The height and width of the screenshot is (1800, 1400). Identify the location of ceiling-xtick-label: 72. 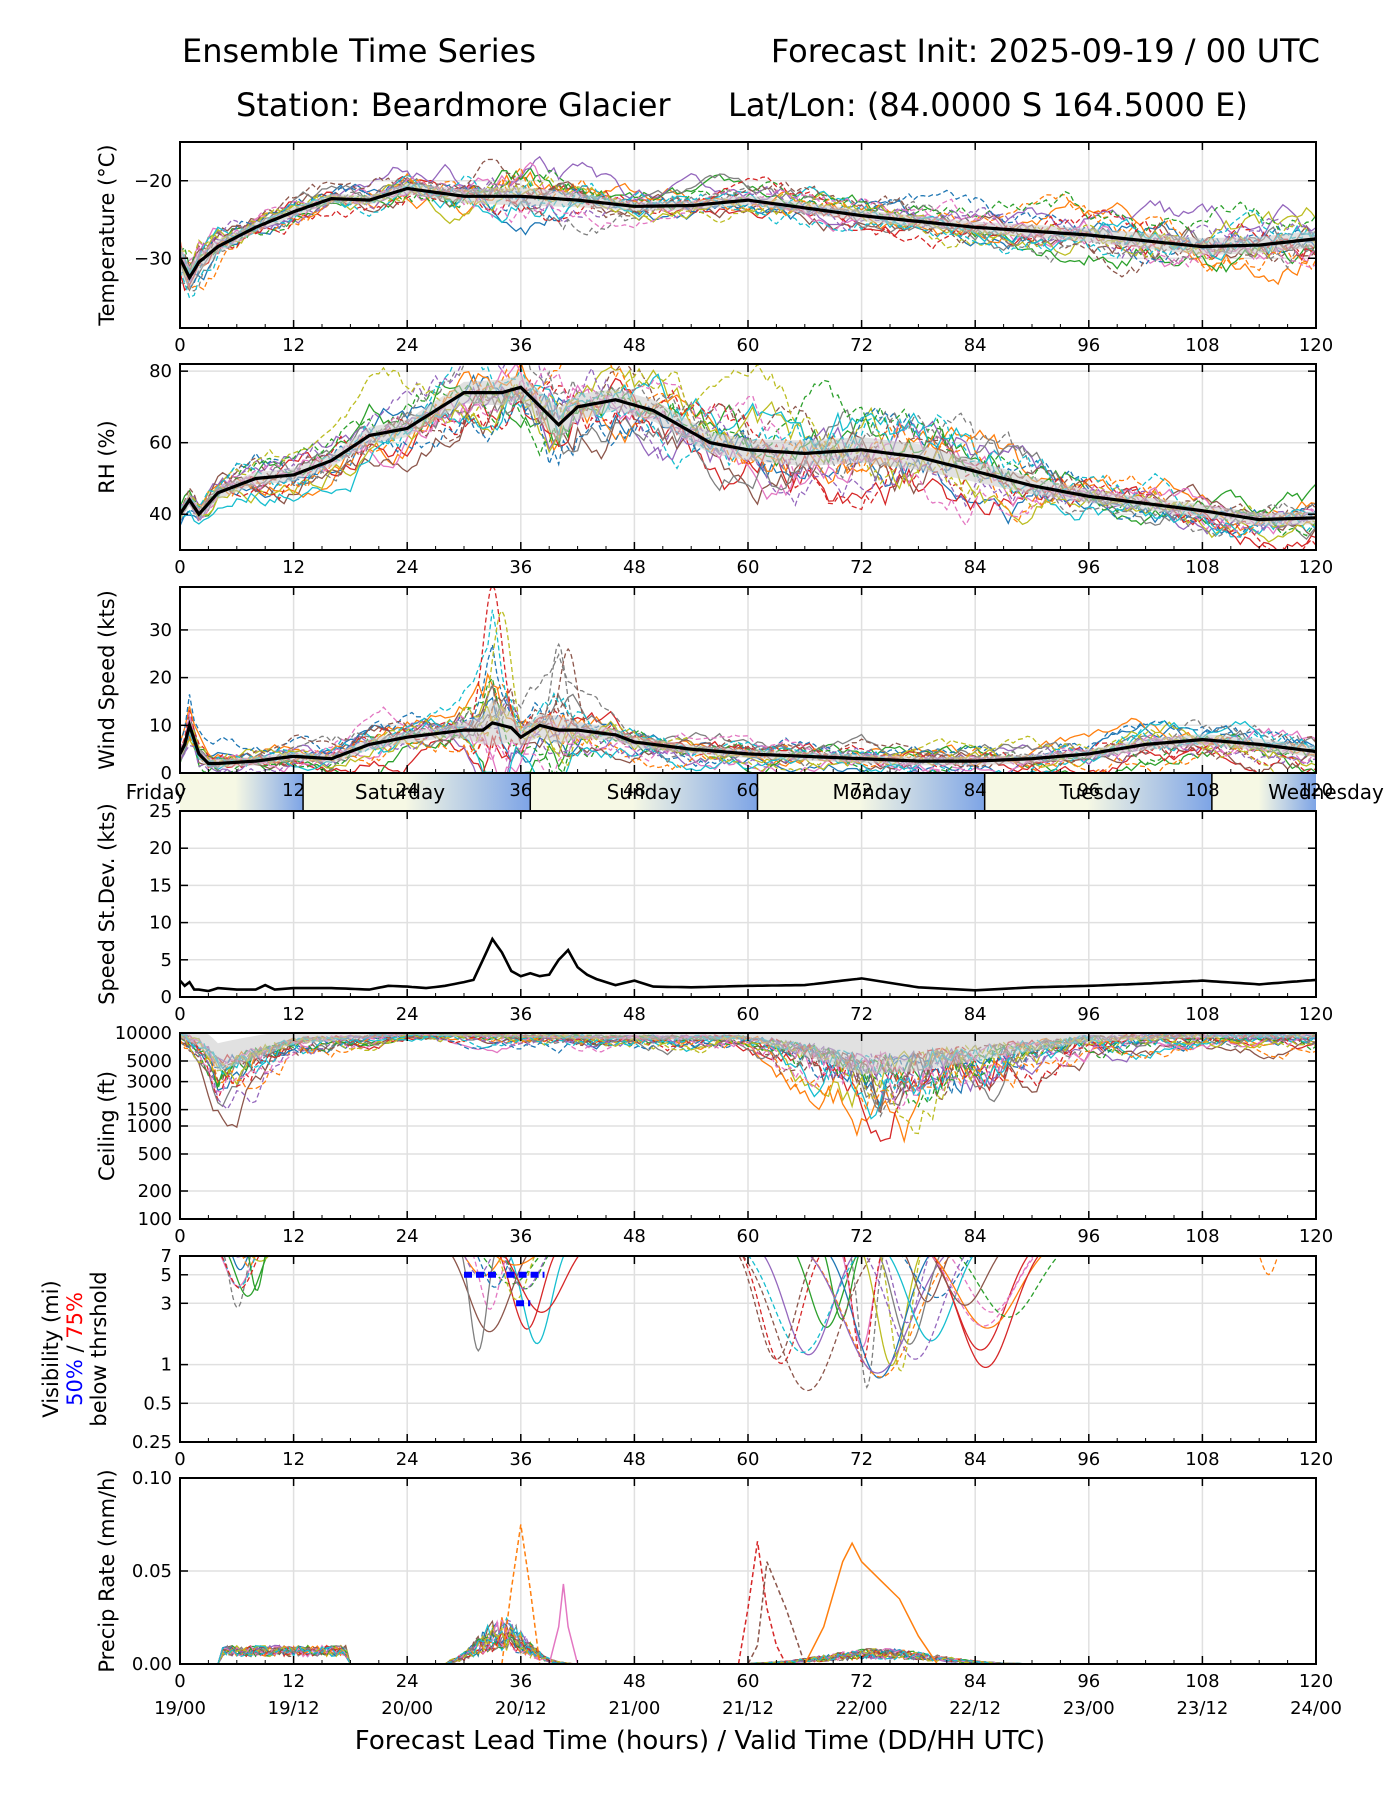
(861, 1236).